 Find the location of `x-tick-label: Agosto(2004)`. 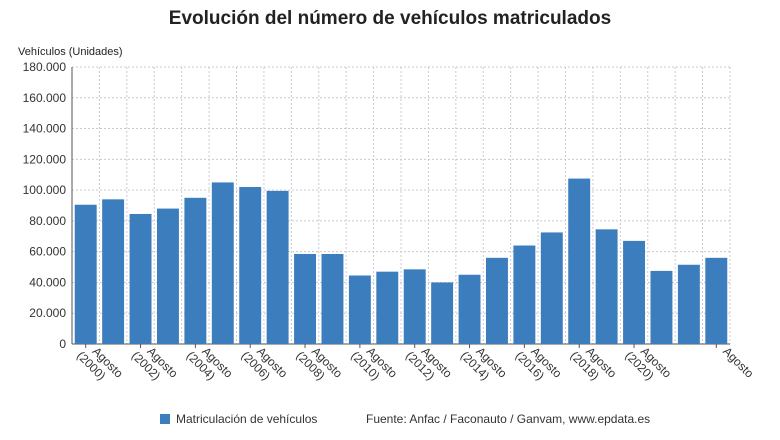

x-tick-label: Agosto(2004) is located at coordinates (210, 363).